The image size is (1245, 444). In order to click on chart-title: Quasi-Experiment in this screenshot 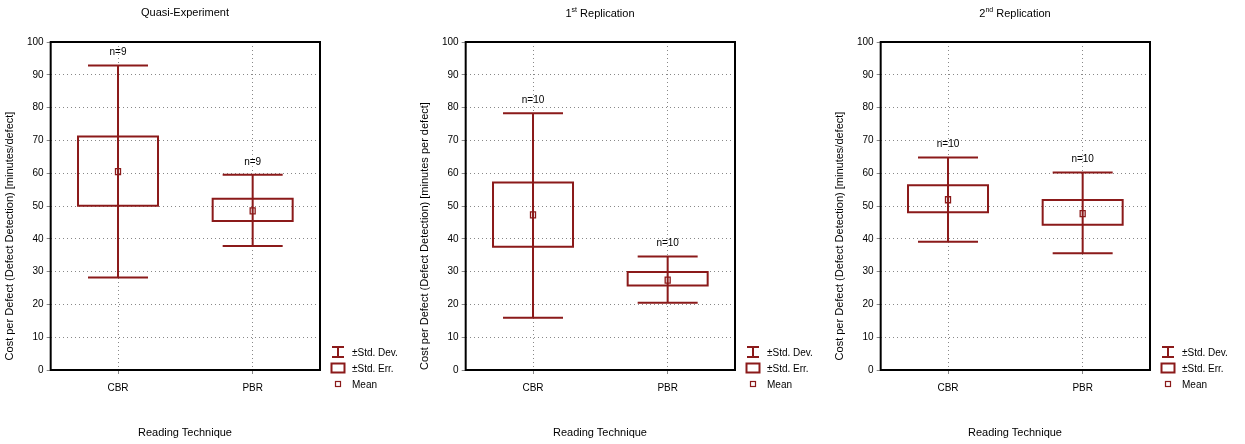, I will do `click(184, 12)`.